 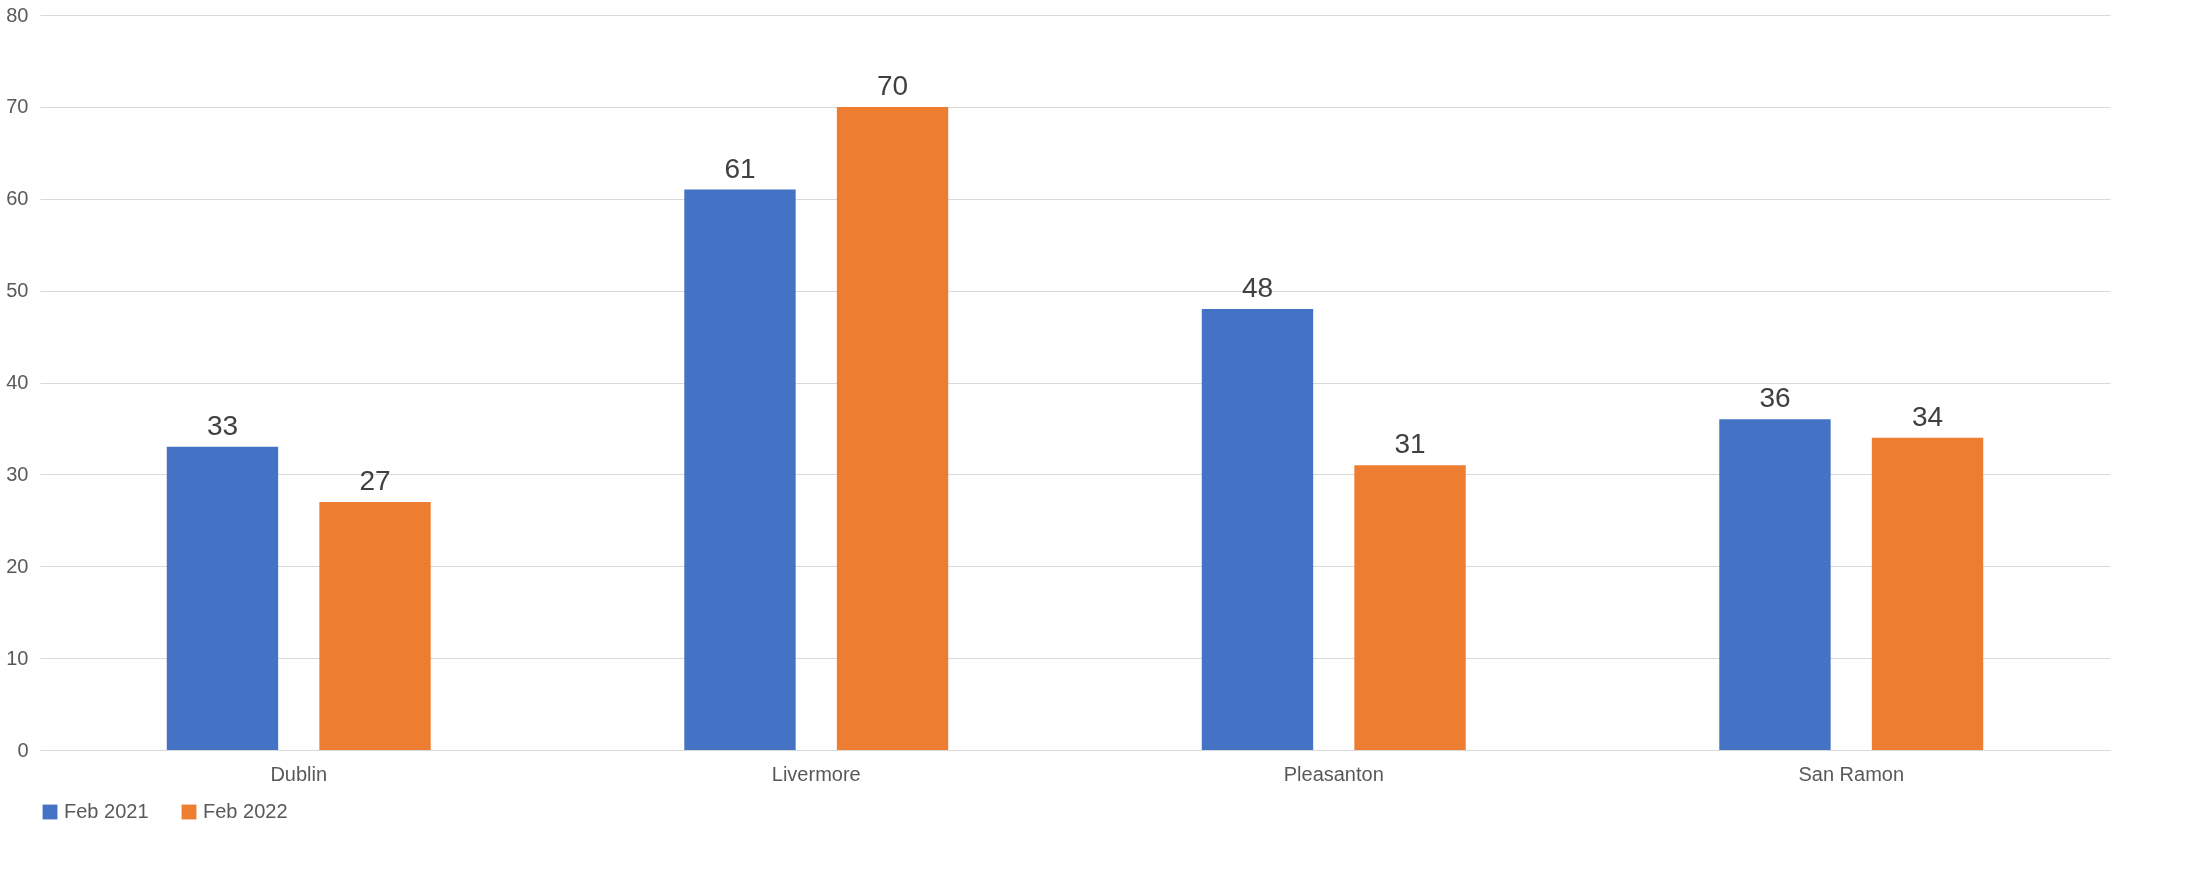 I want to click on y-tick-label: 80, so click(x=17, y=14).